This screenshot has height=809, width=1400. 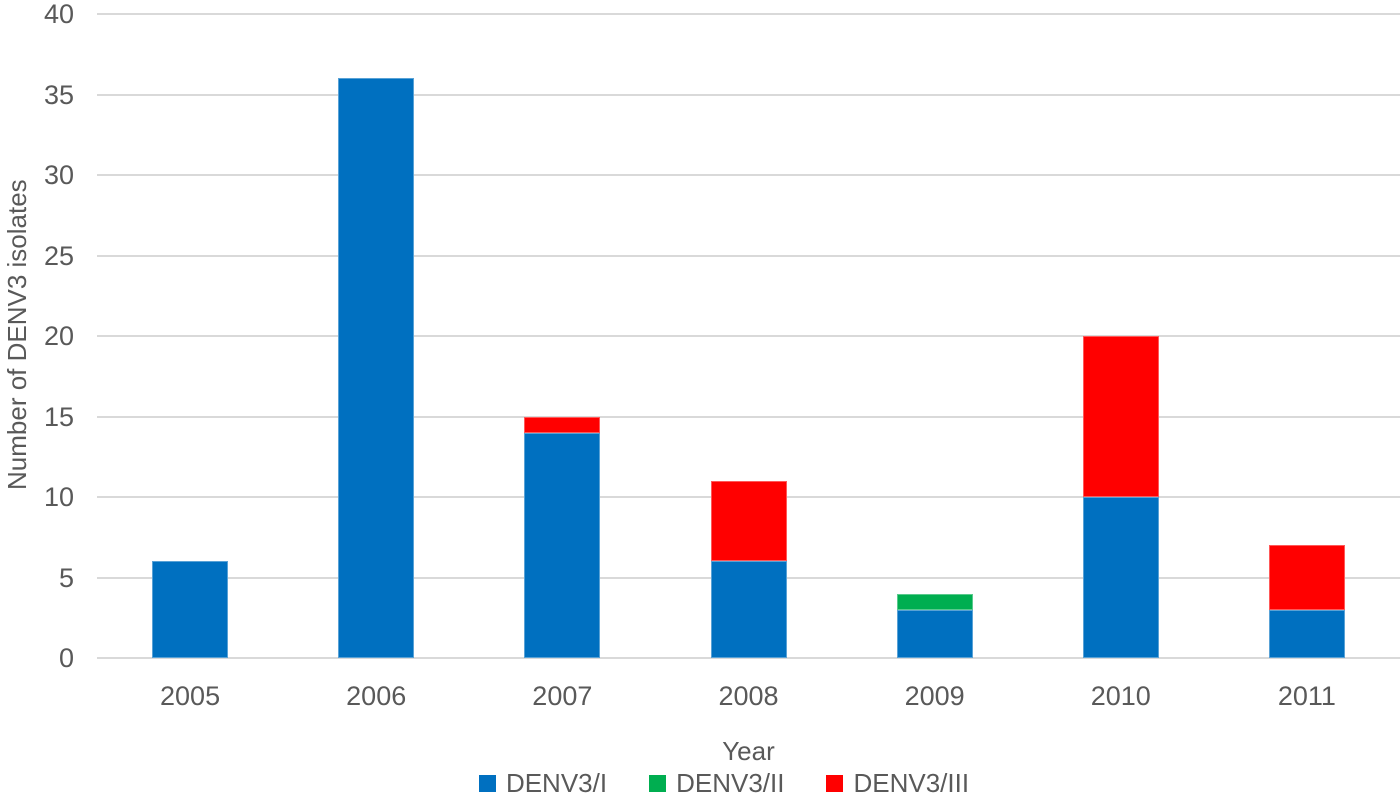 I want to click on y-tick-label-15: 15, so click(x=58, y=416).